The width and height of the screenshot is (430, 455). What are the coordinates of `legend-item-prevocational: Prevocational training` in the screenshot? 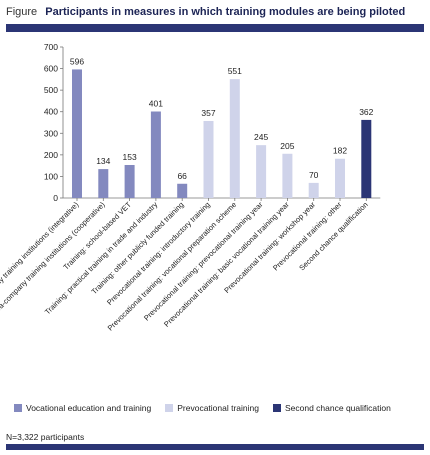 It's located at (212, 408).